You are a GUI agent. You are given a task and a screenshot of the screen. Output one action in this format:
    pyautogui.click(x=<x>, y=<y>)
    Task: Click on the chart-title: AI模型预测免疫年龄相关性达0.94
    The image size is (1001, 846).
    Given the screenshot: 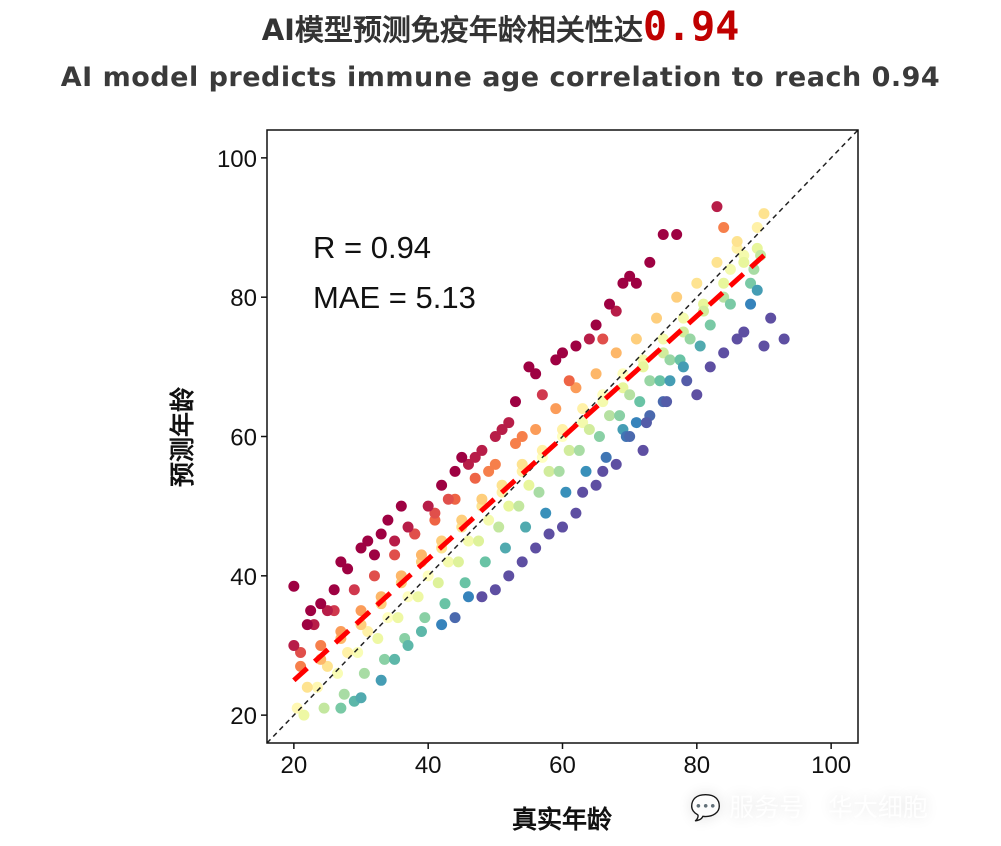 What is the action you would take?
    pyautogui.click(x=500, y=27)
    